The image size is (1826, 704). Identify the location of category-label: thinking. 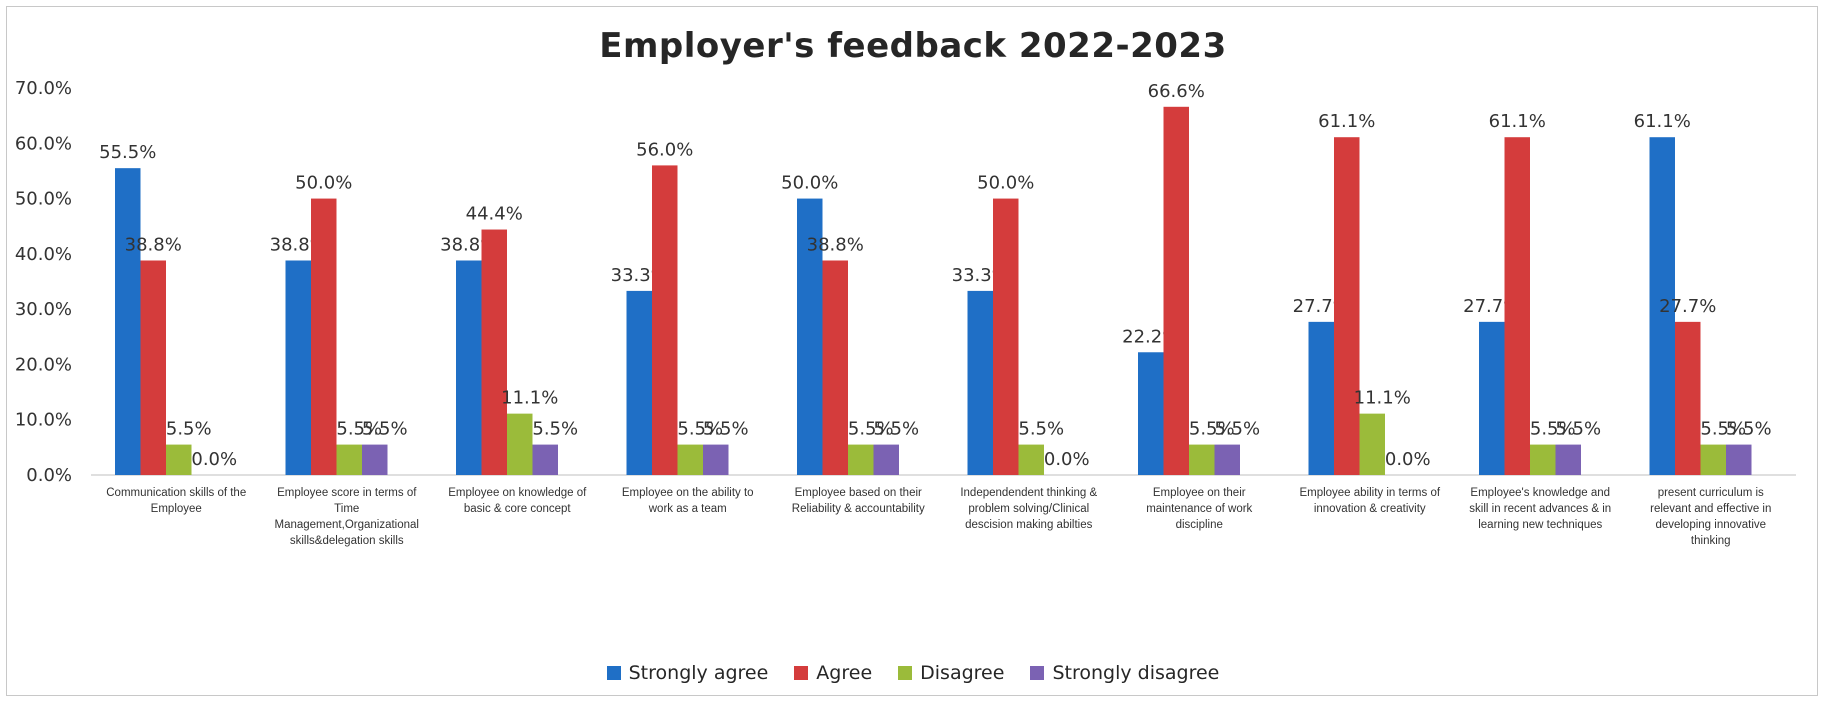
(1711, 541).